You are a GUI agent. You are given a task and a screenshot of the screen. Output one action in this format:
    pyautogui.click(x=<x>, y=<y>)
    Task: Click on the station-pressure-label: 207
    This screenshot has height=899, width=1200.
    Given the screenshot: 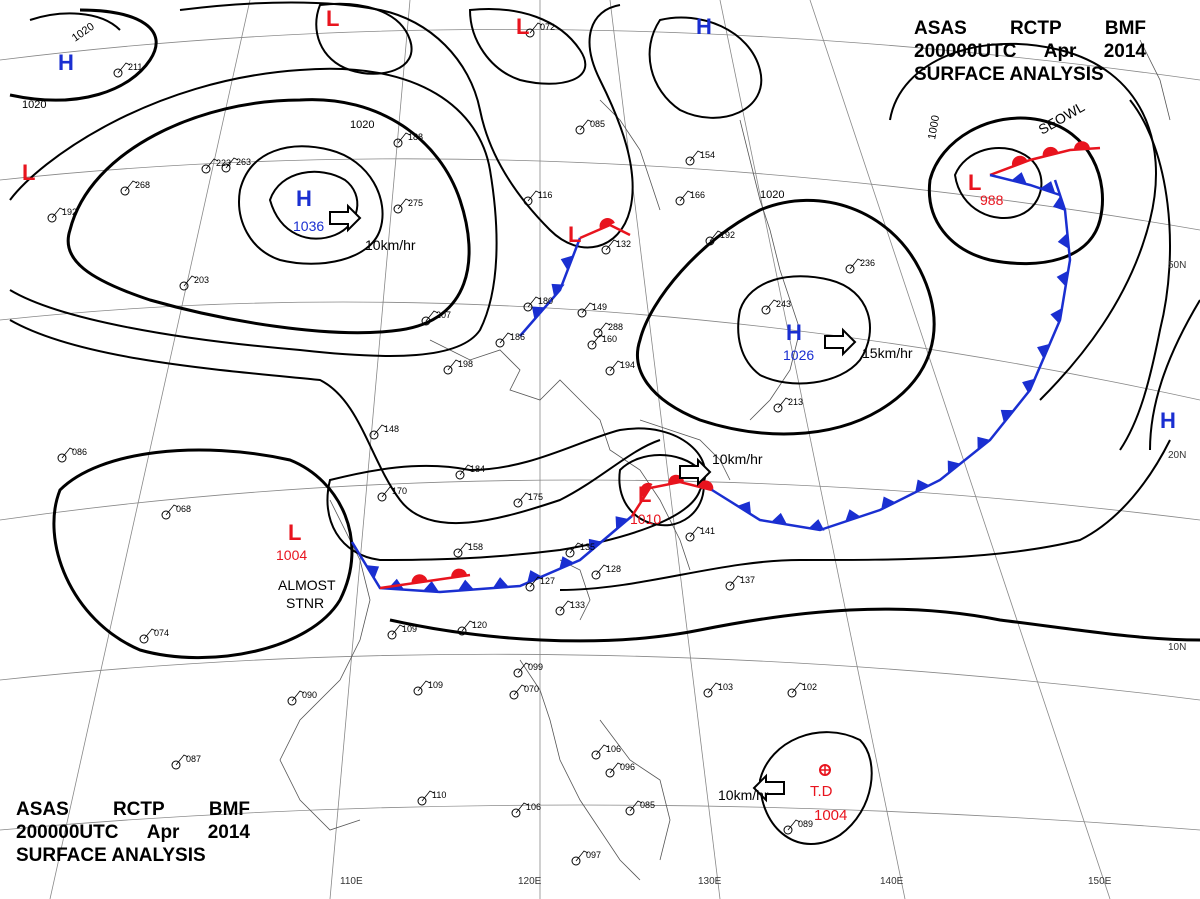 What is the action you would take?
    pyautogui.click(x=443, y=315)
    